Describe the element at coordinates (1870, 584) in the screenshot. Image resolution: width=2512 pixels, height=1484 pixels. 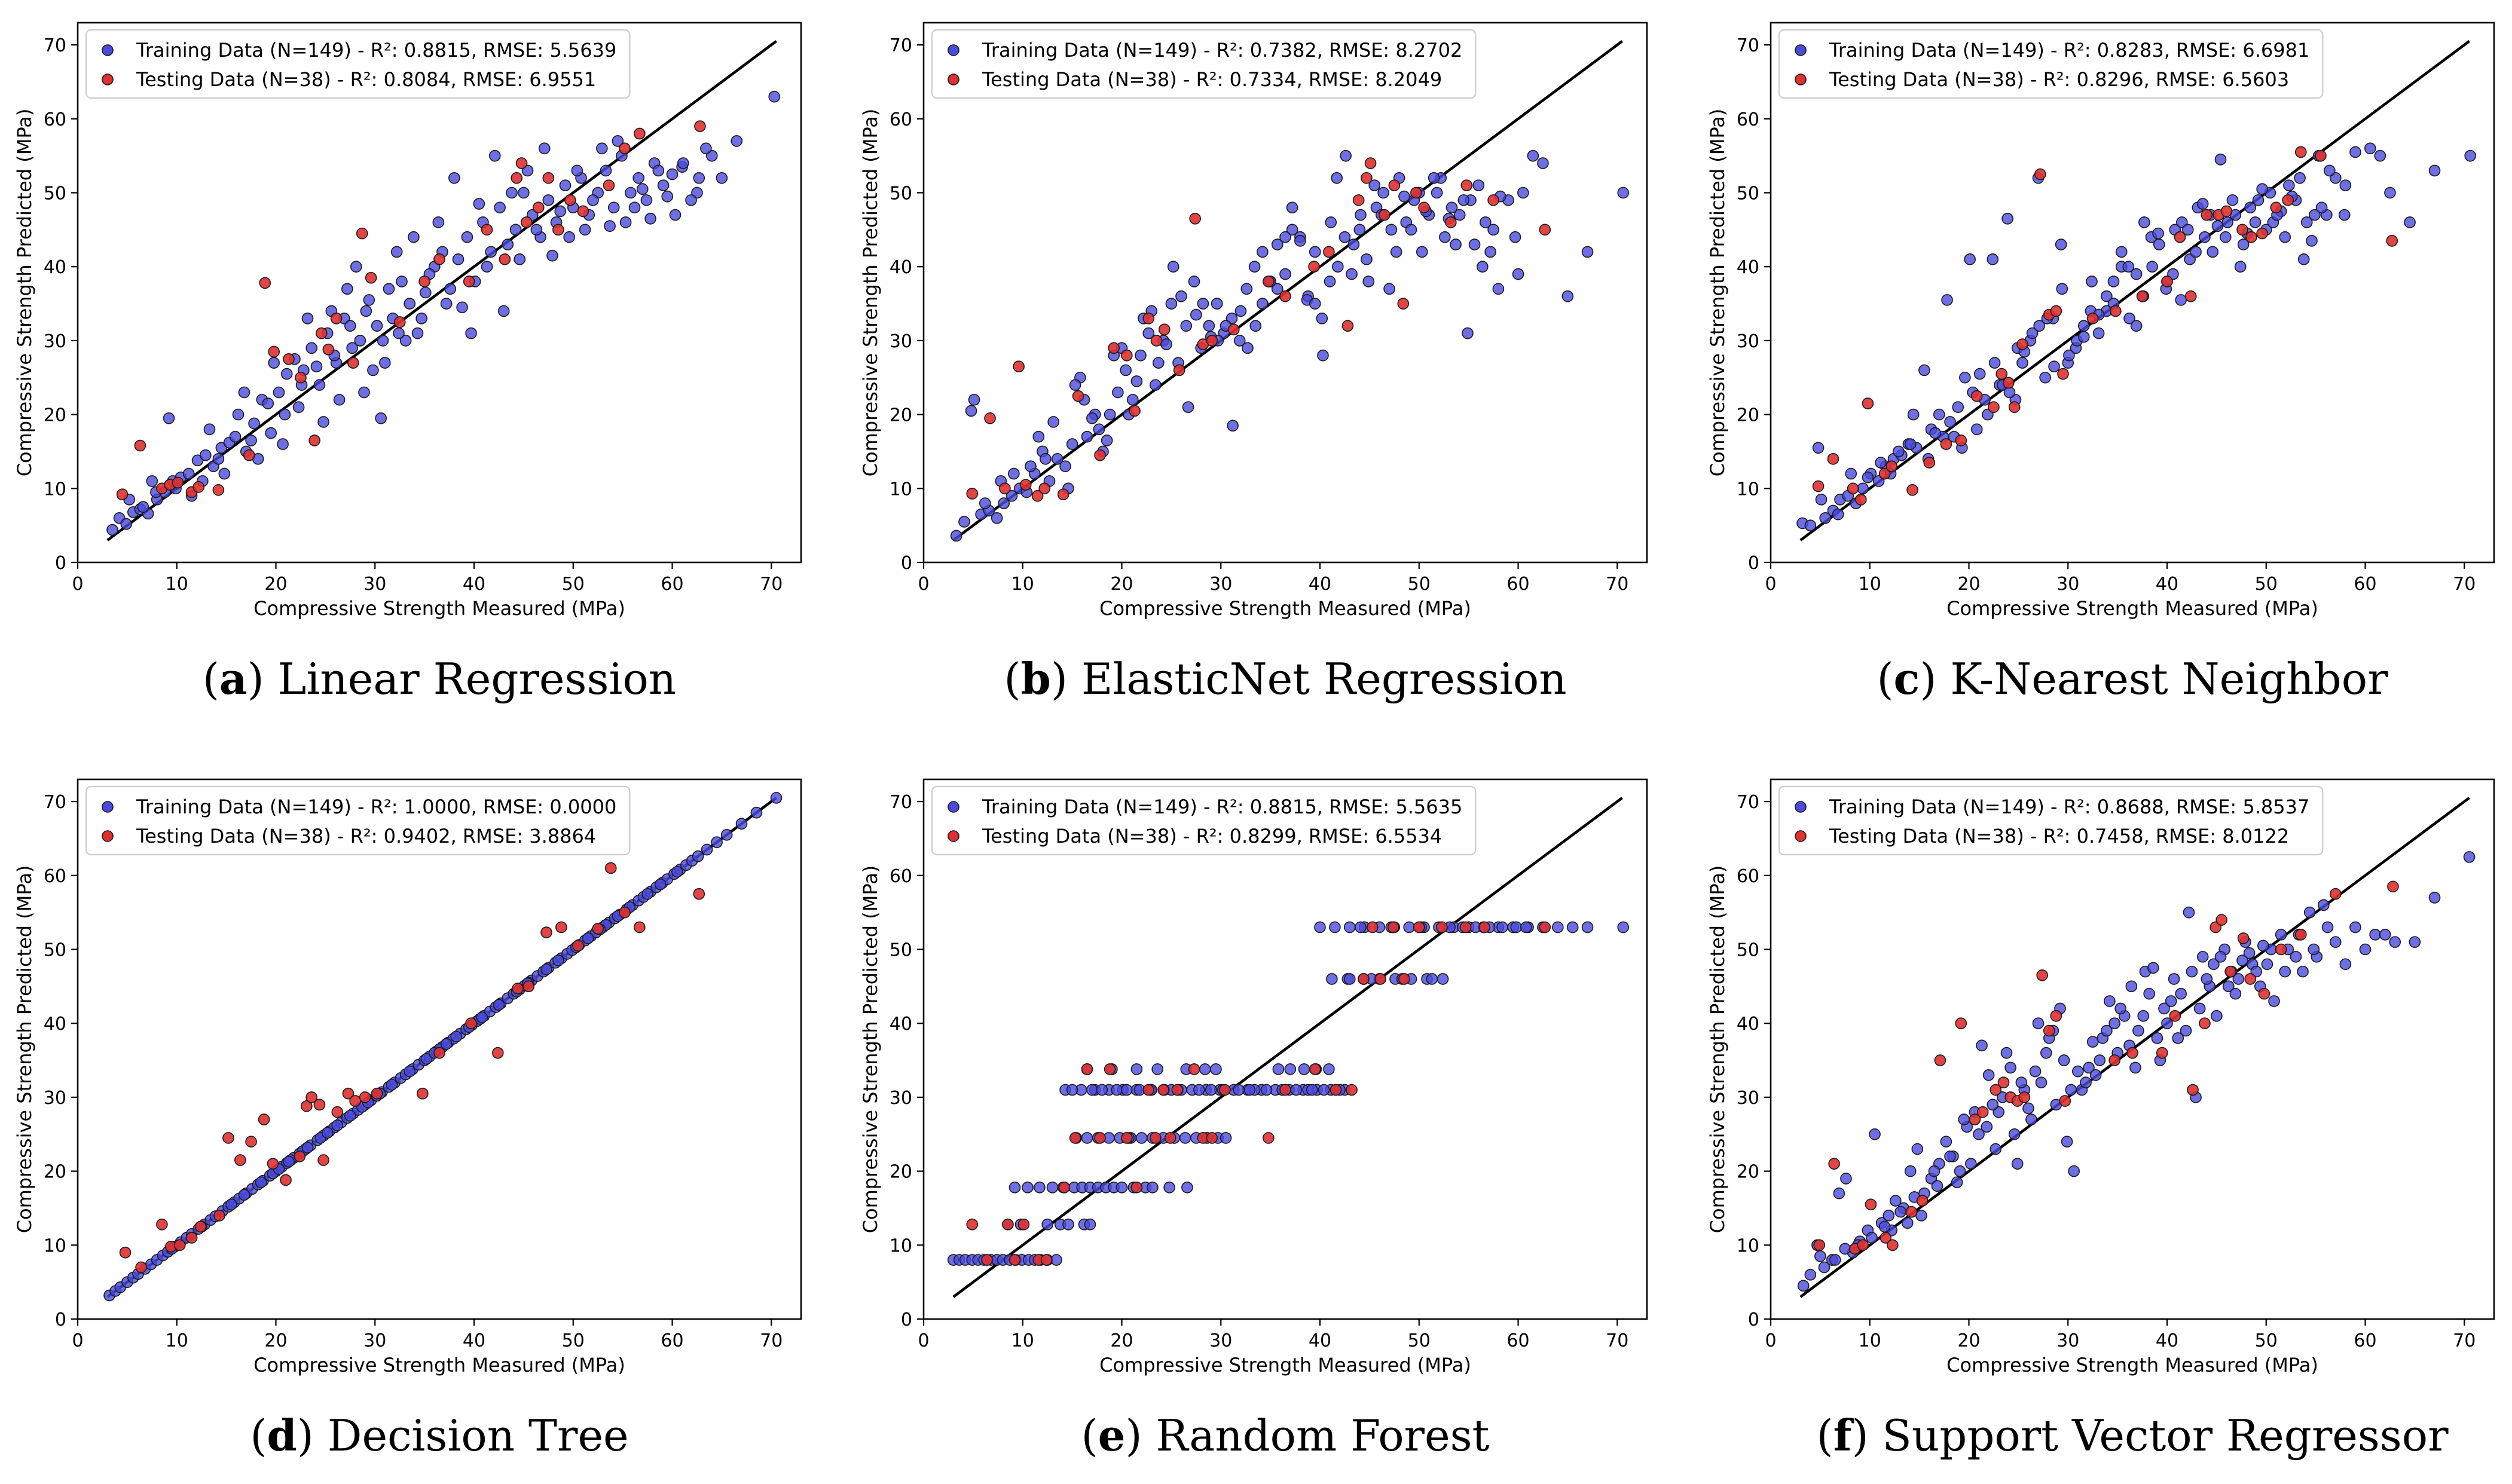
I see `x-tick-label: 10` at that location.